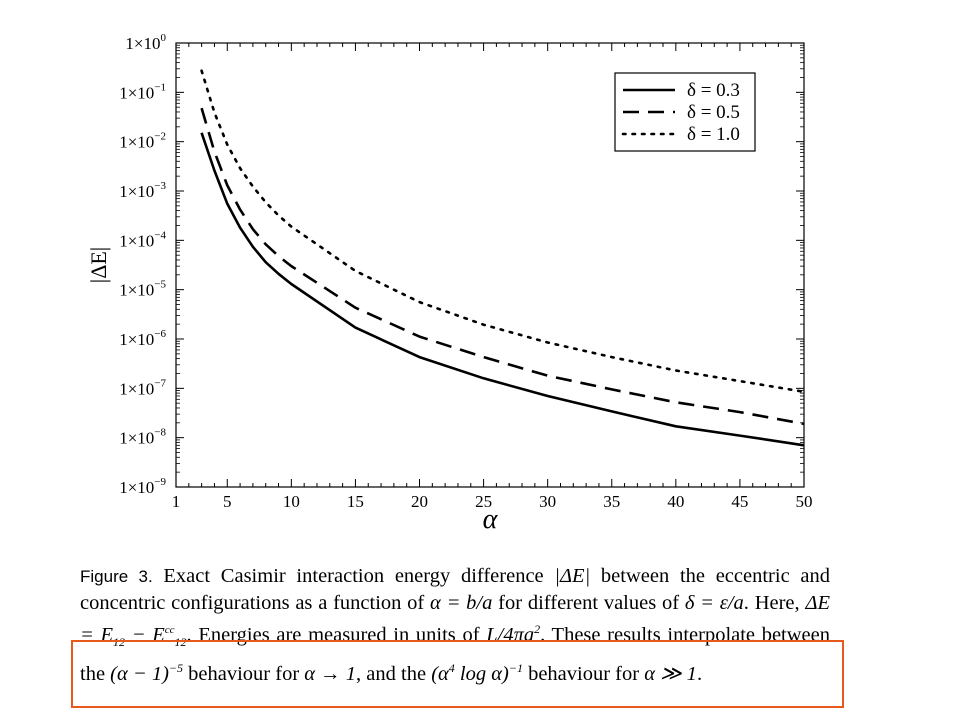  What do you see at coordinates (291, 501) in the screenshot?
I see `x-tick-label: 10` at bounding box center [291, 501].